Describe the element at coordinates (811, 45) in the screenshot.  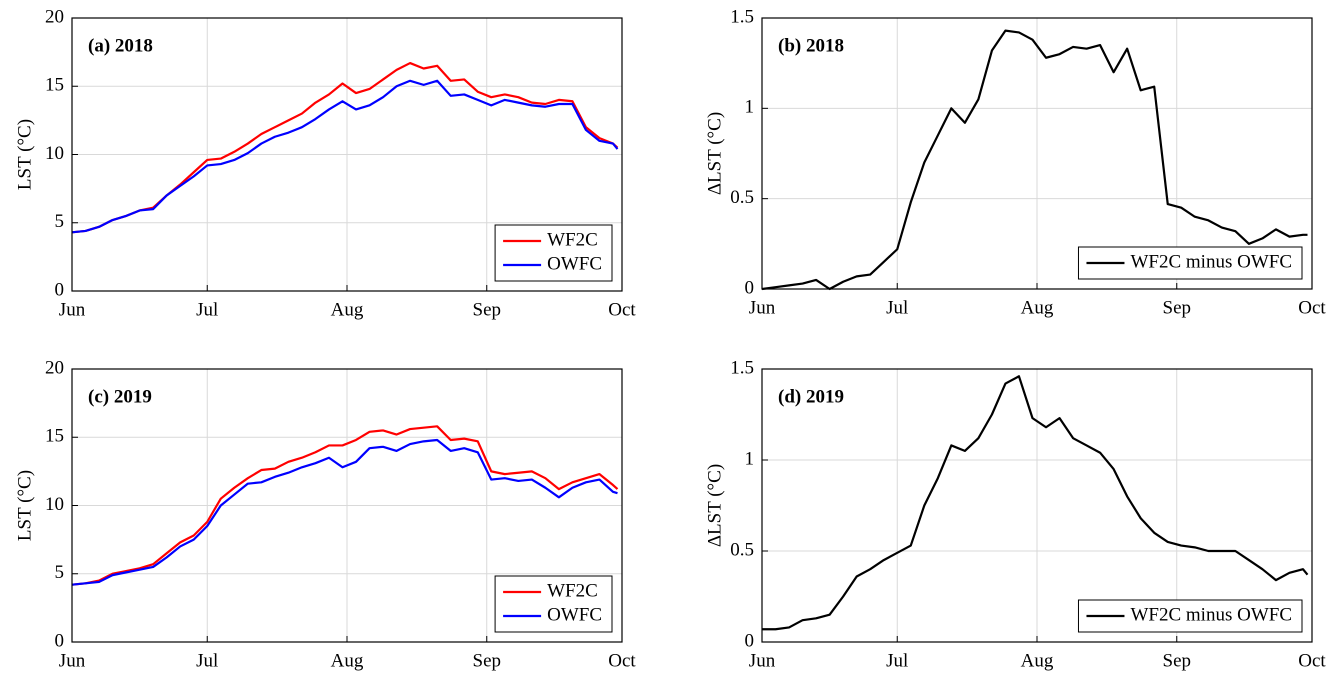
I see `panel-title: (b) 2018` at that location.